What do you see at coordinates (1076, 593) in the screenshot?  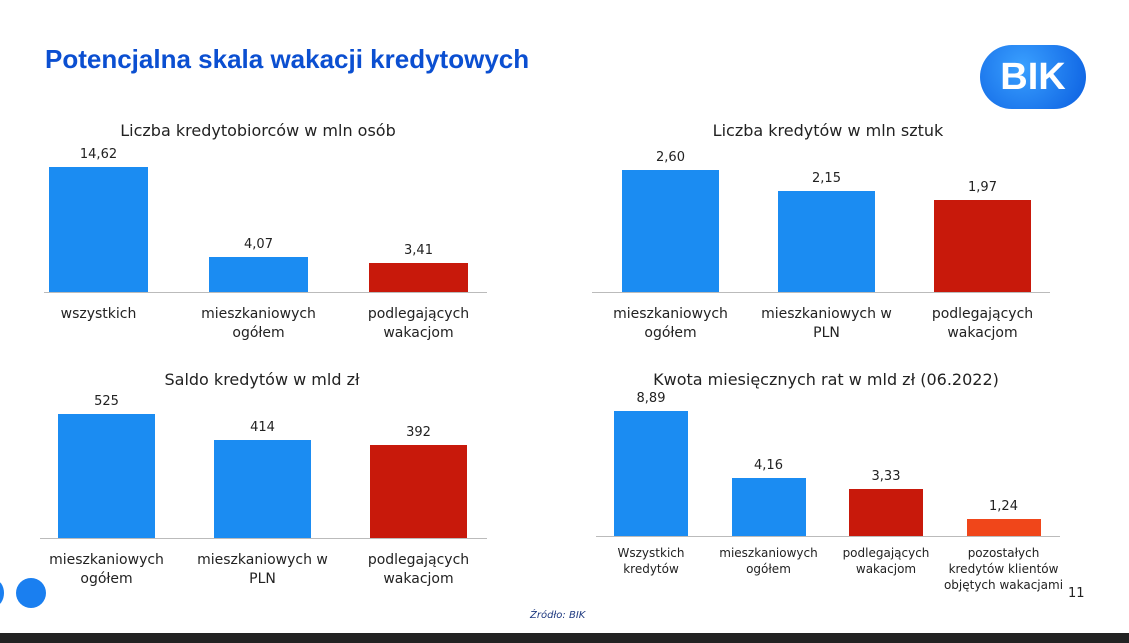 I see `page-number: 11` at bounding box center [1076, 593].